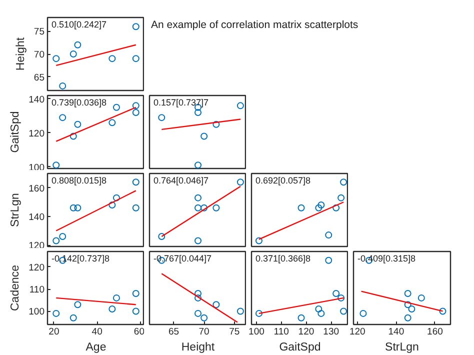 The image size is (474, 355). Describe the element at coordinates (283, 181) in the screenshot. I see `annotation: 0.692[0.057]8` at that location.